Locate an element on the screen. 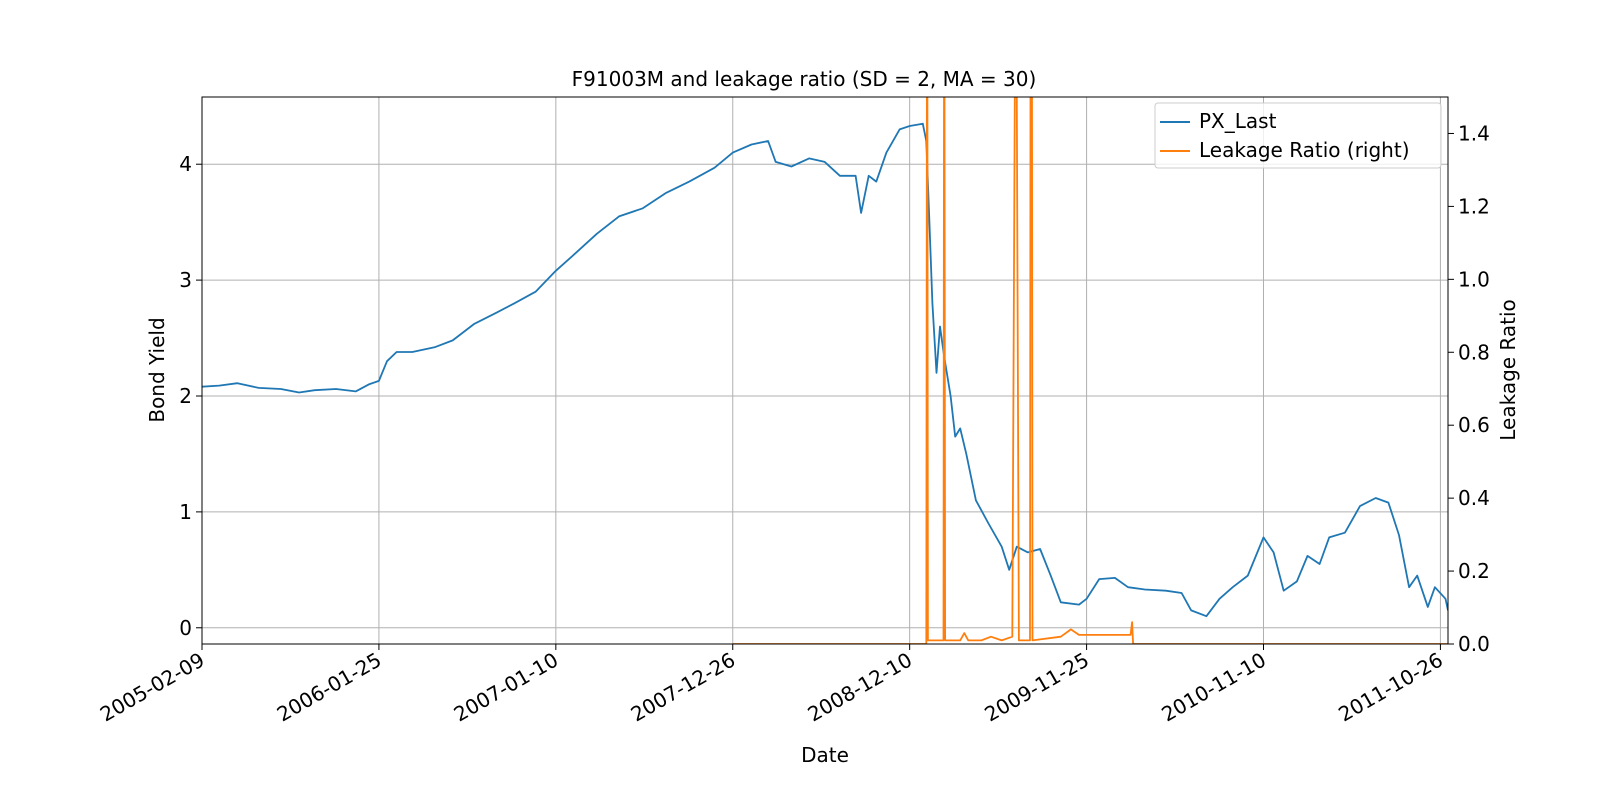 The width and height of the screenshot is (1600, 804). y-tick-label: 1 is located at coordinates (185, 512).